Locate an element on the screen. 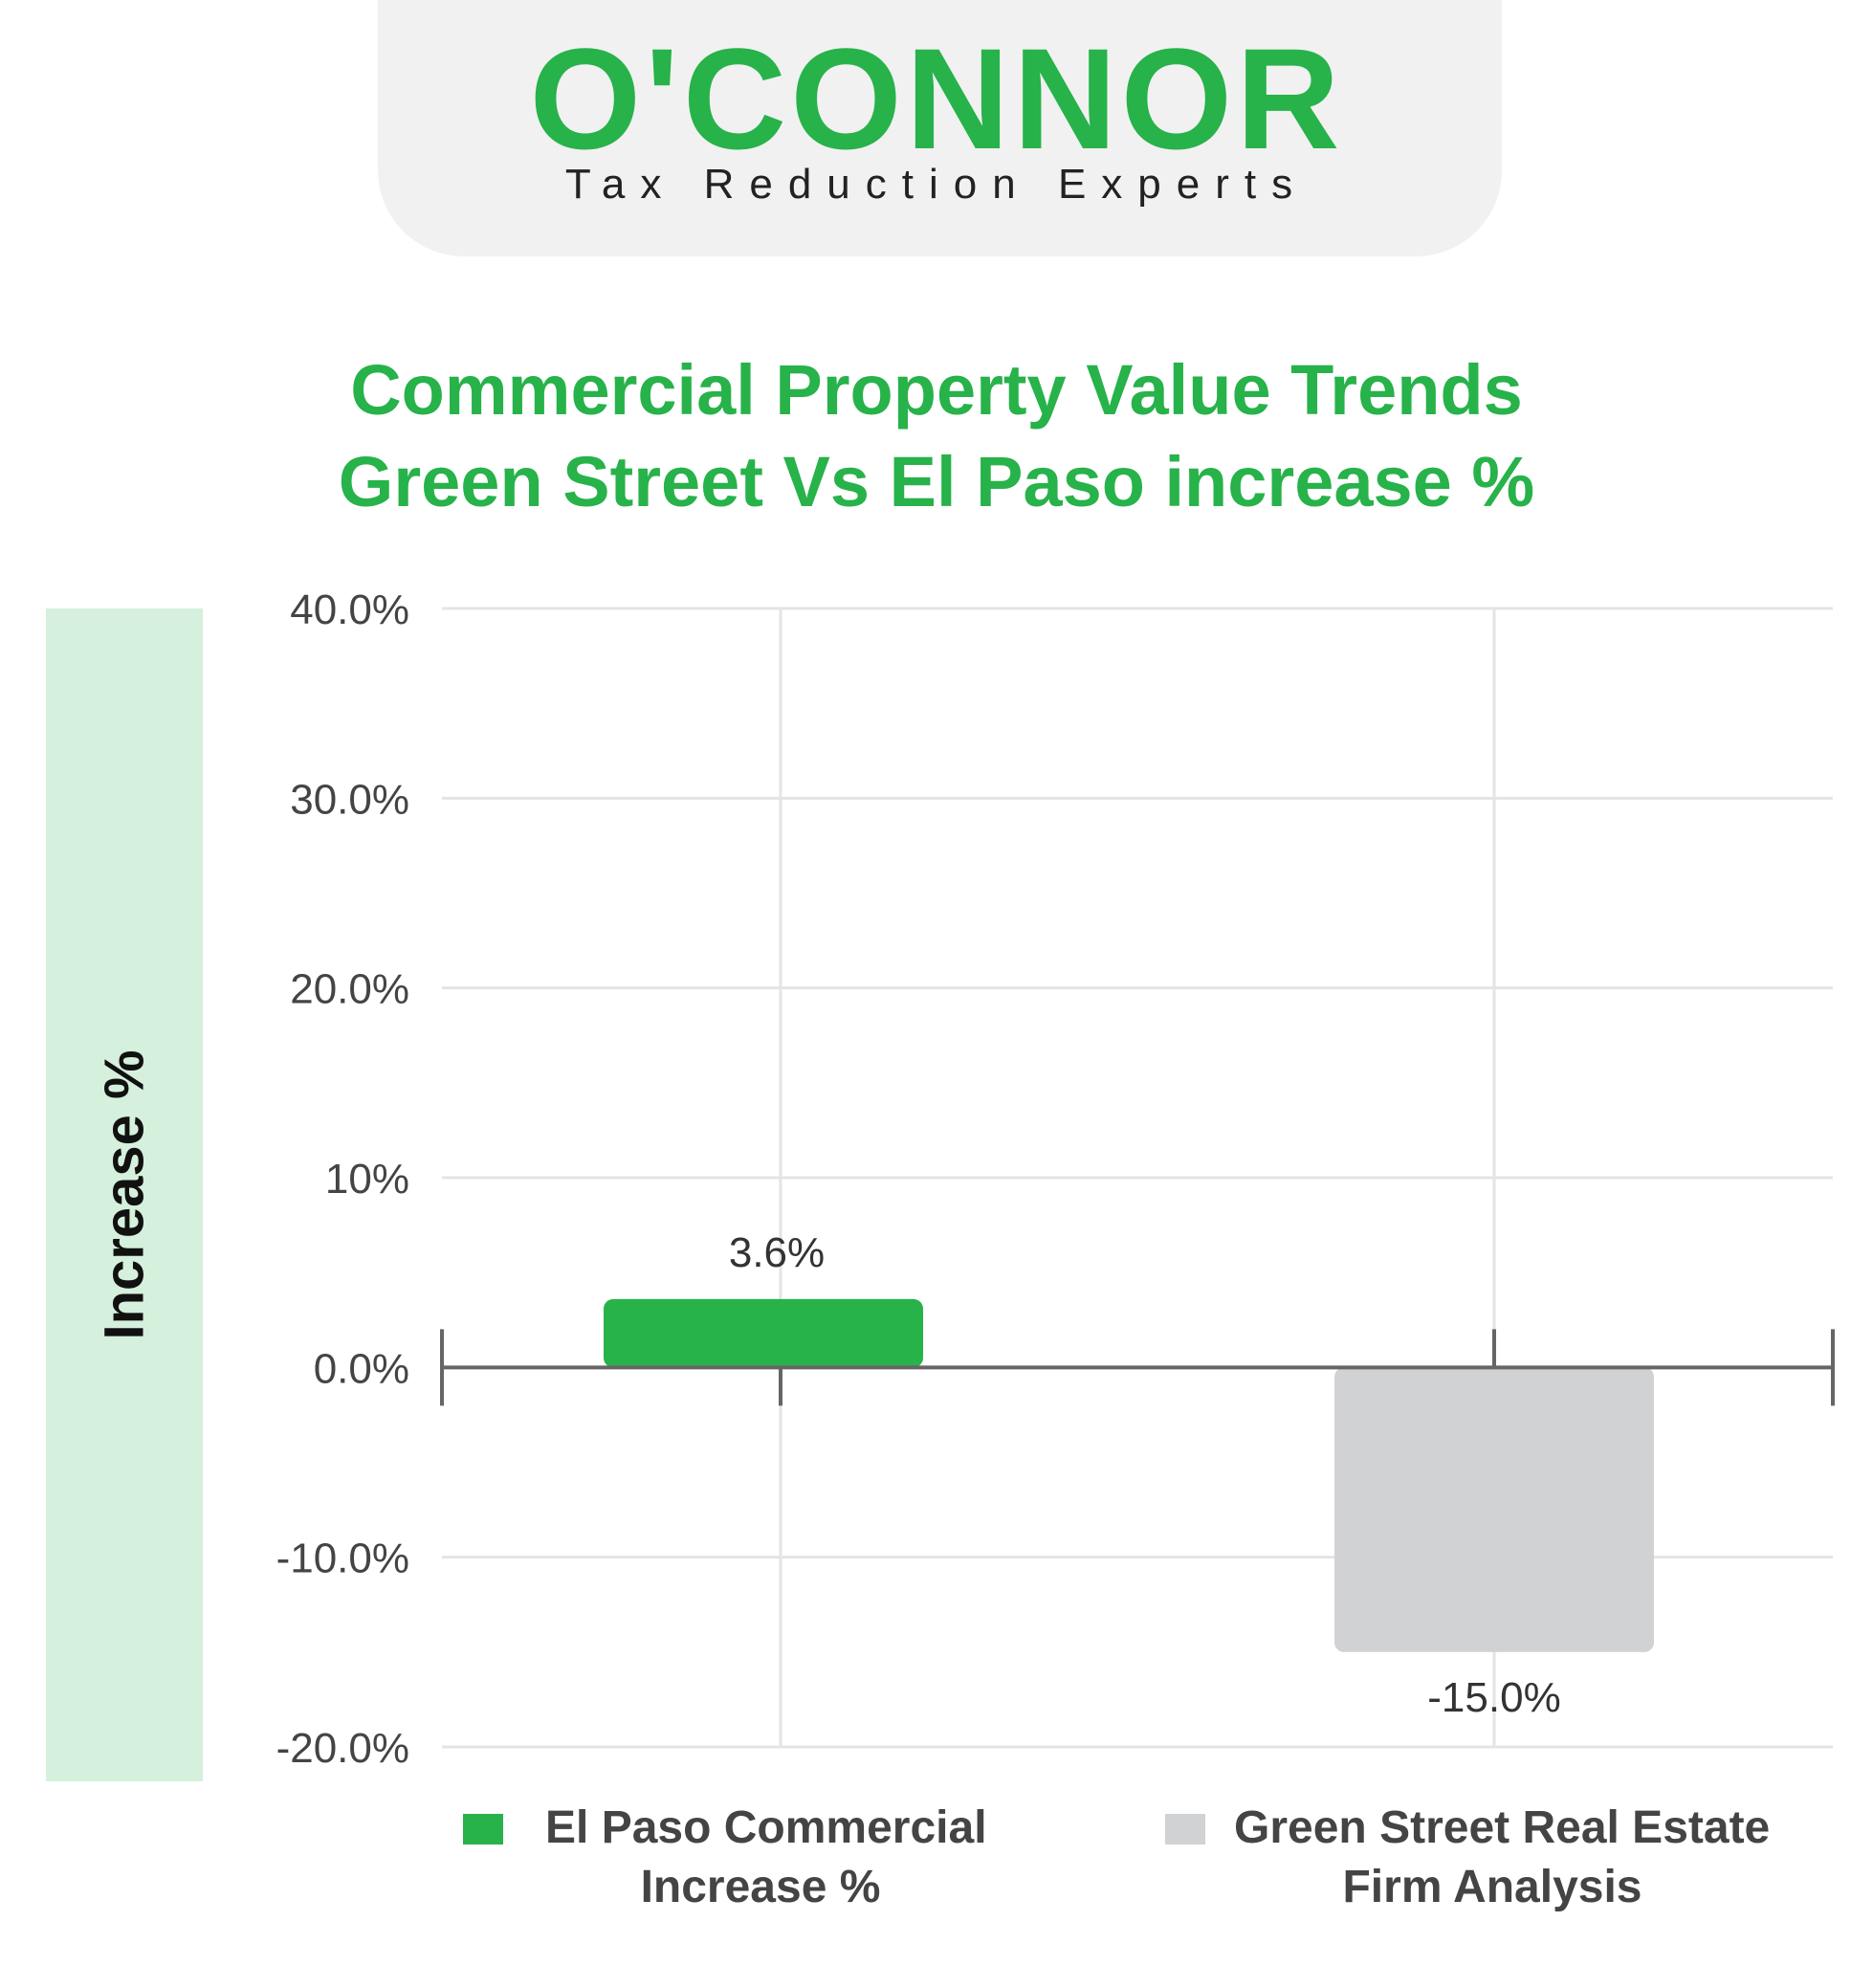 The height and width of the screenshot is (1988, 1873). y-tick-label: -20.0% is located at coordinates (343, 1748).